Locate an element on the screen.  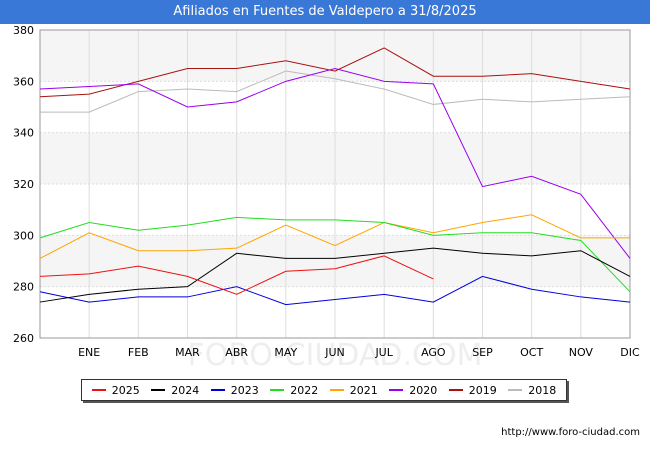
series-line-2023 is located at coordinates (335, 290).